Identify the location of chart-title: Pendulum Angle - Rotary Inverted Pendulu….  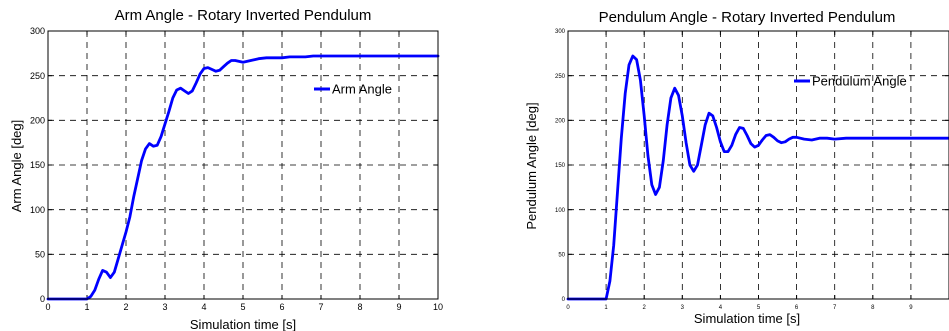
(747, 17).